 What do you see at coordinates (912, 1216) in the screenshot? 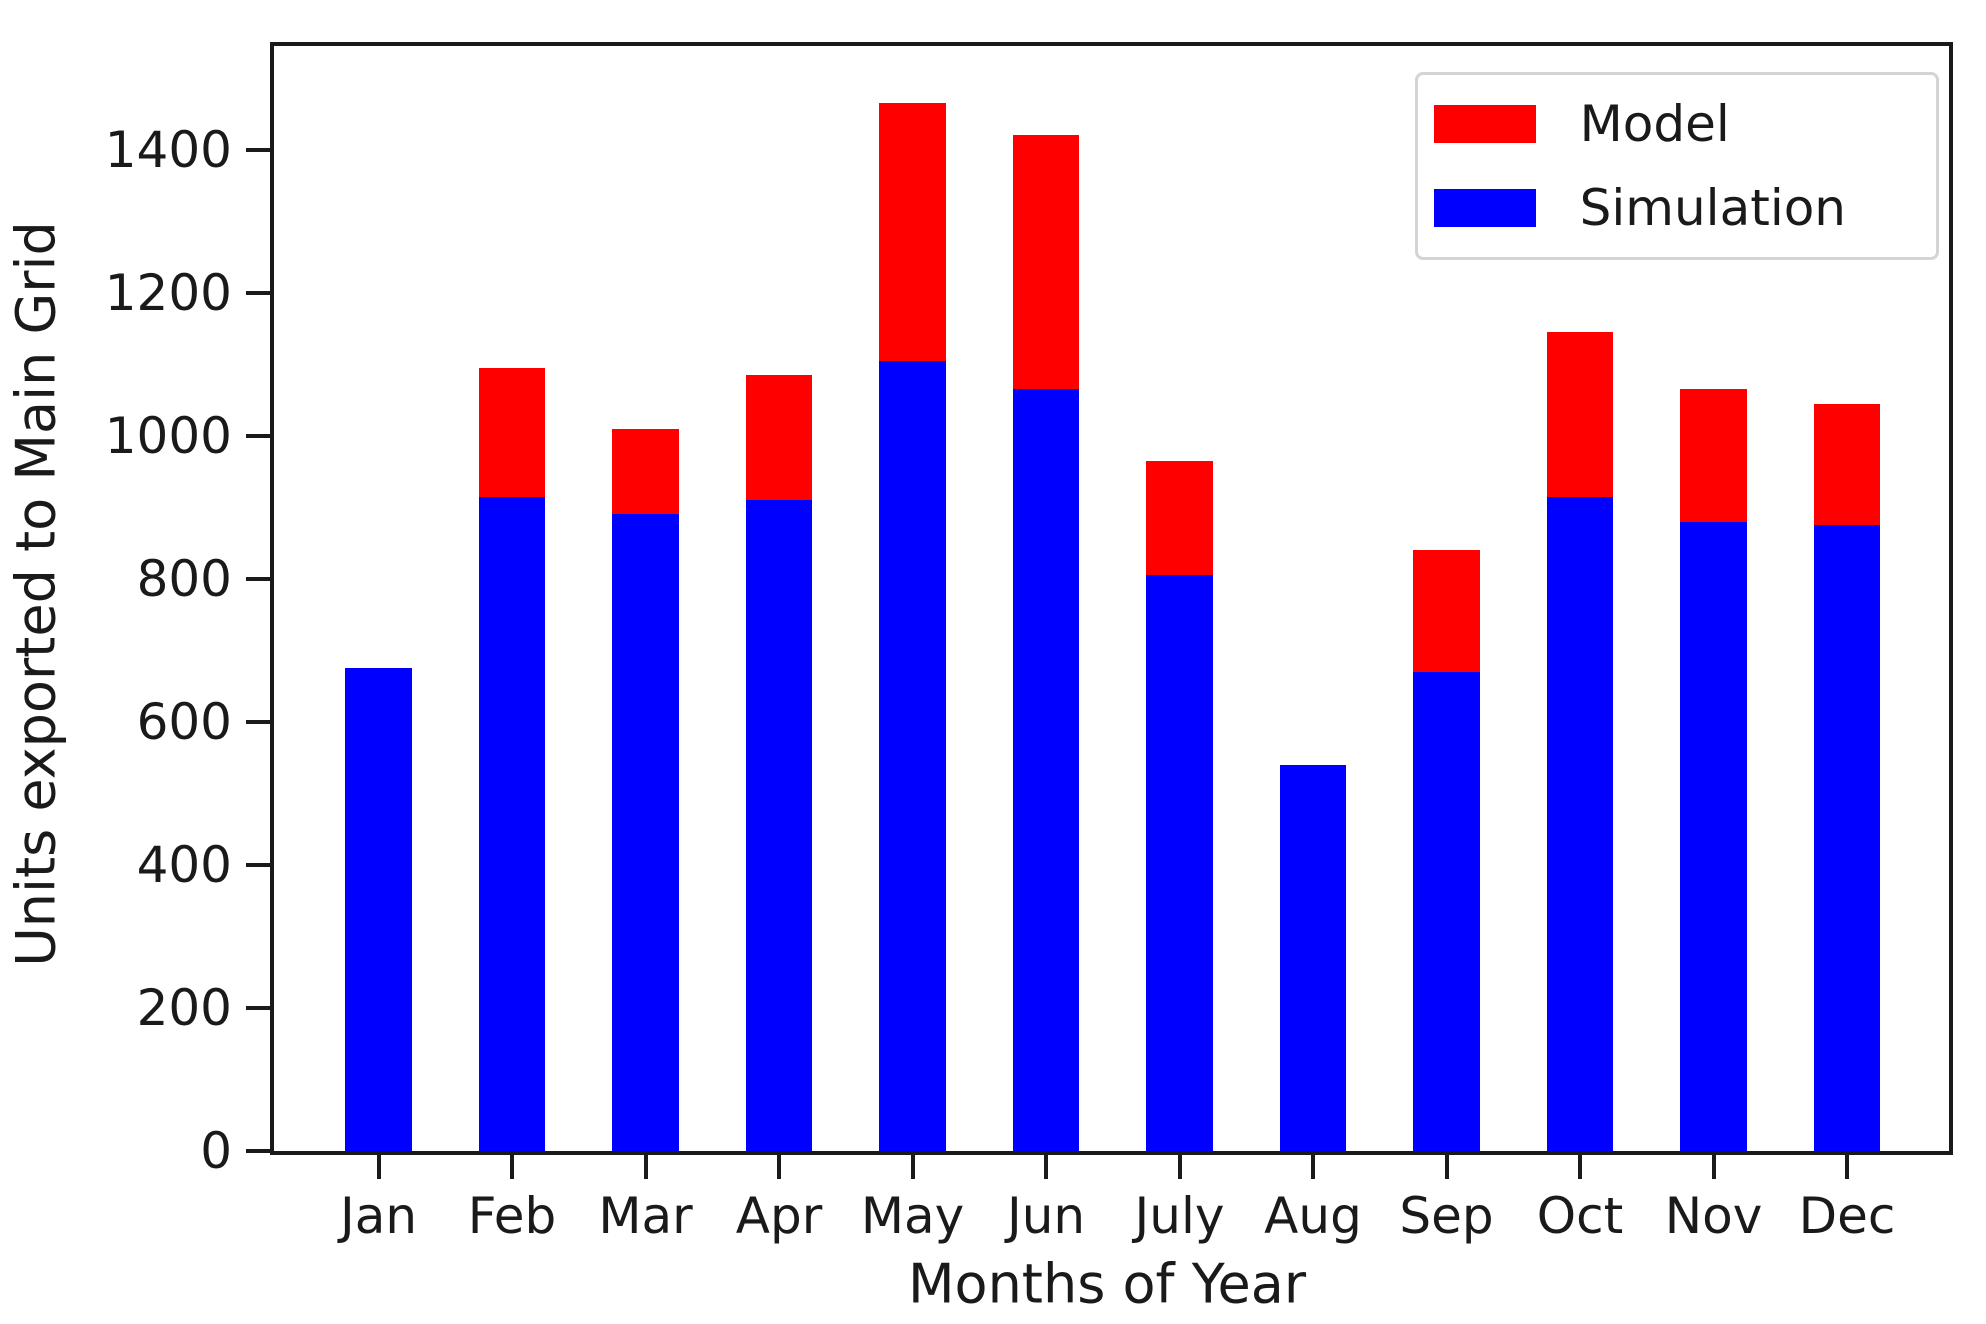
I see `x-tick-label-may: May` at bounding box center [912, 1216].